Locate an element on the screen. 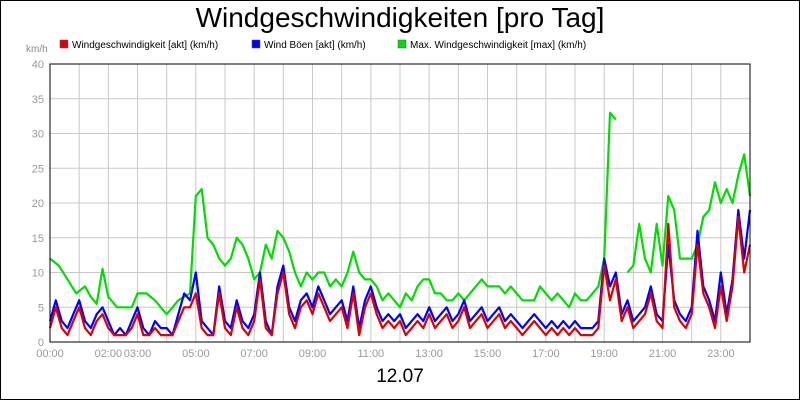 The height and width of the screenshot is (400, 800). y-tick-label: 5 is located at coordinates (41, 308).